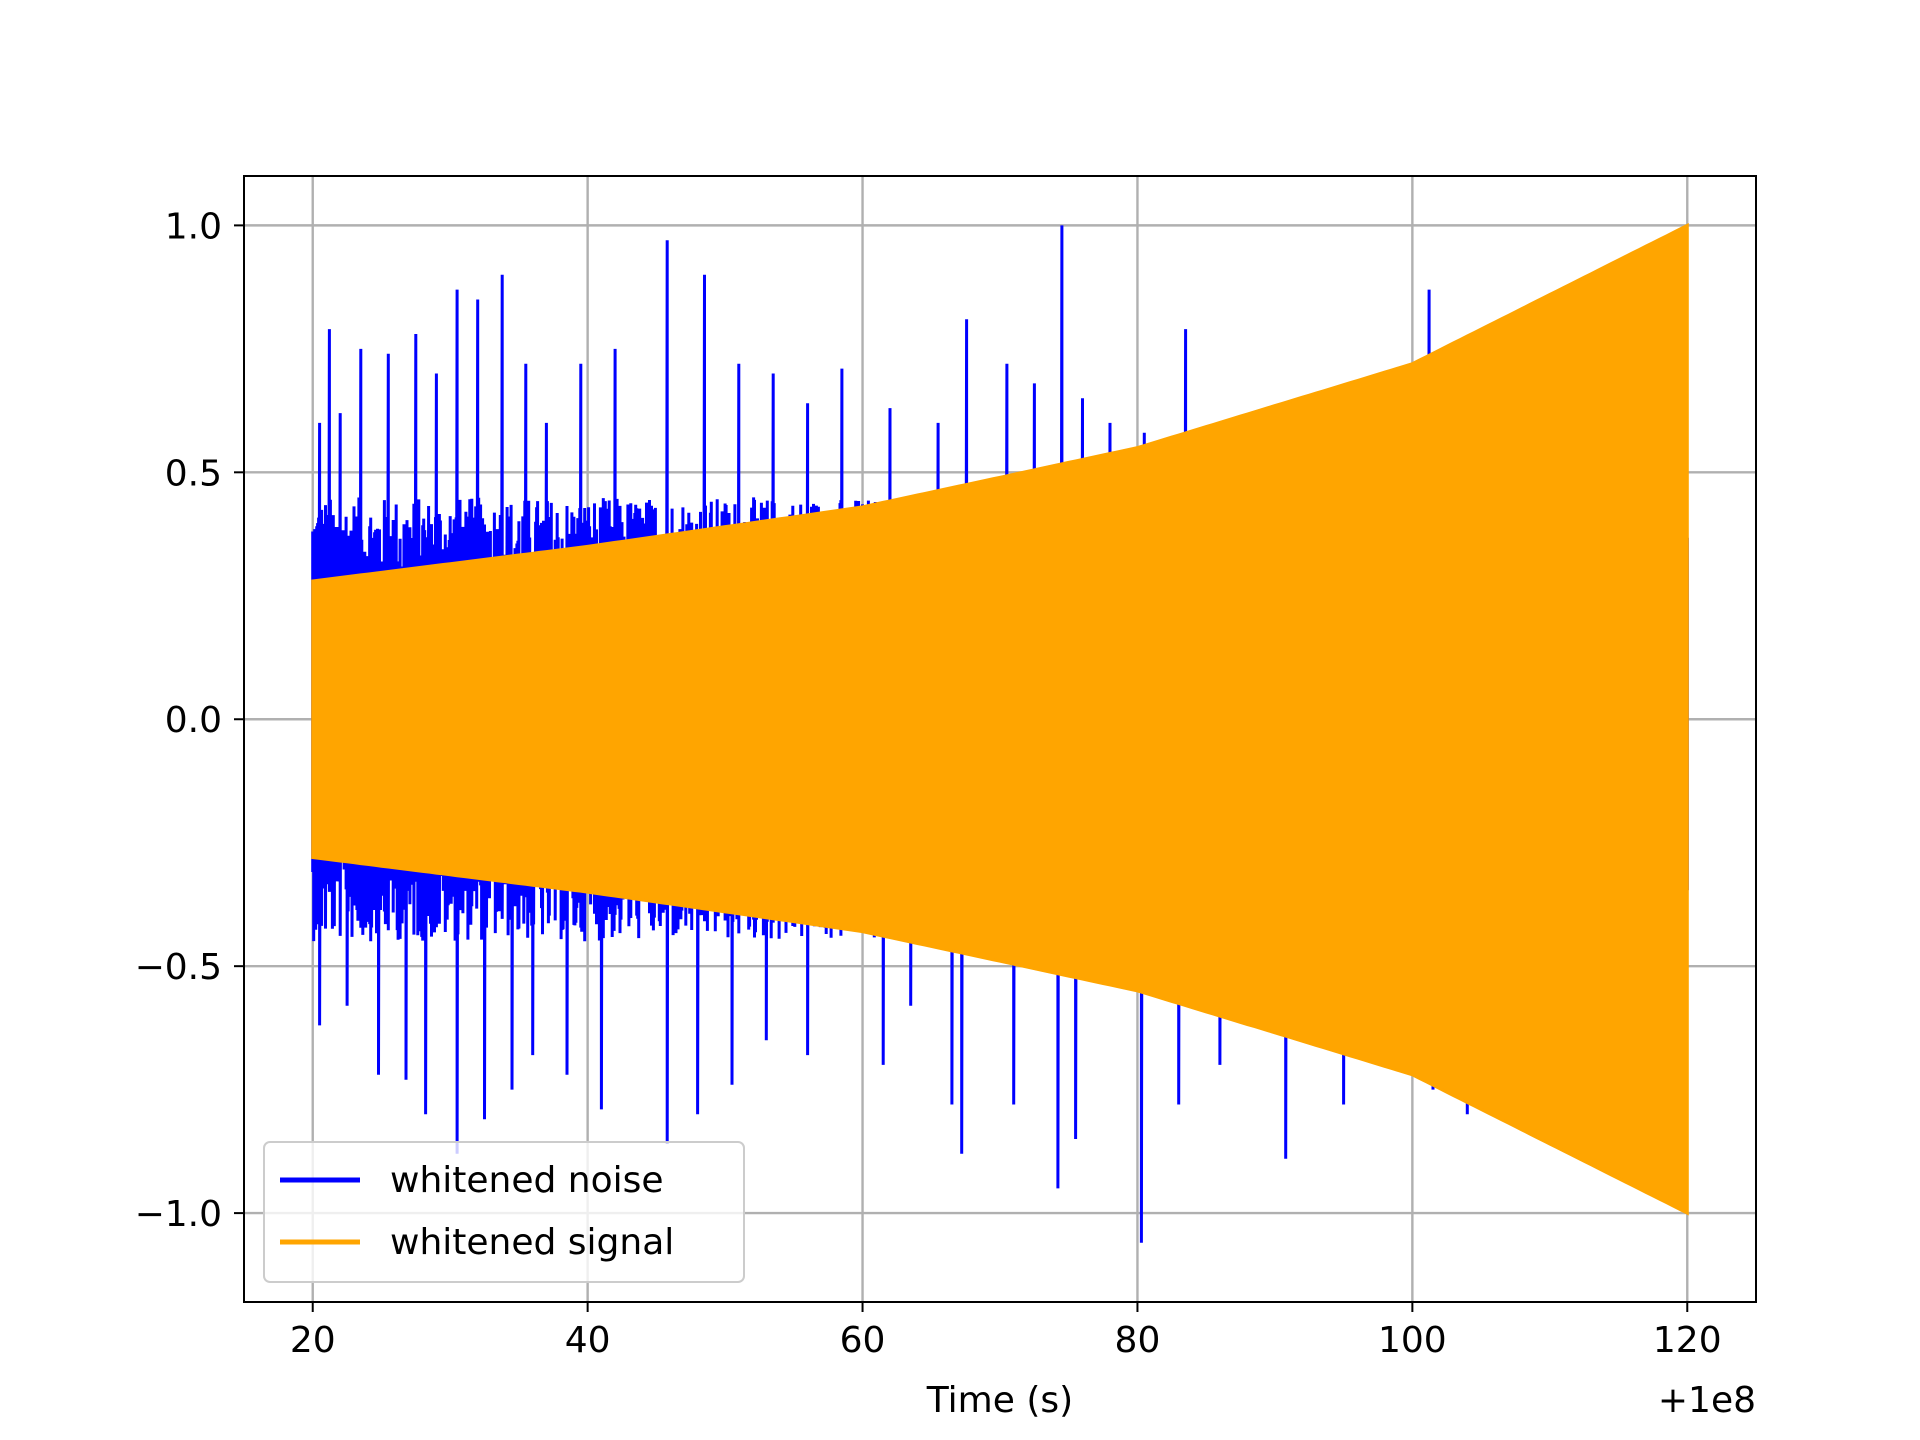 The height and width of the screenshot is (1440, 1920). What do you see at coordinates (178, 1214) in the screenshot?
I see `y-tick-label: −1.0` at bounding box center [178, 1214].